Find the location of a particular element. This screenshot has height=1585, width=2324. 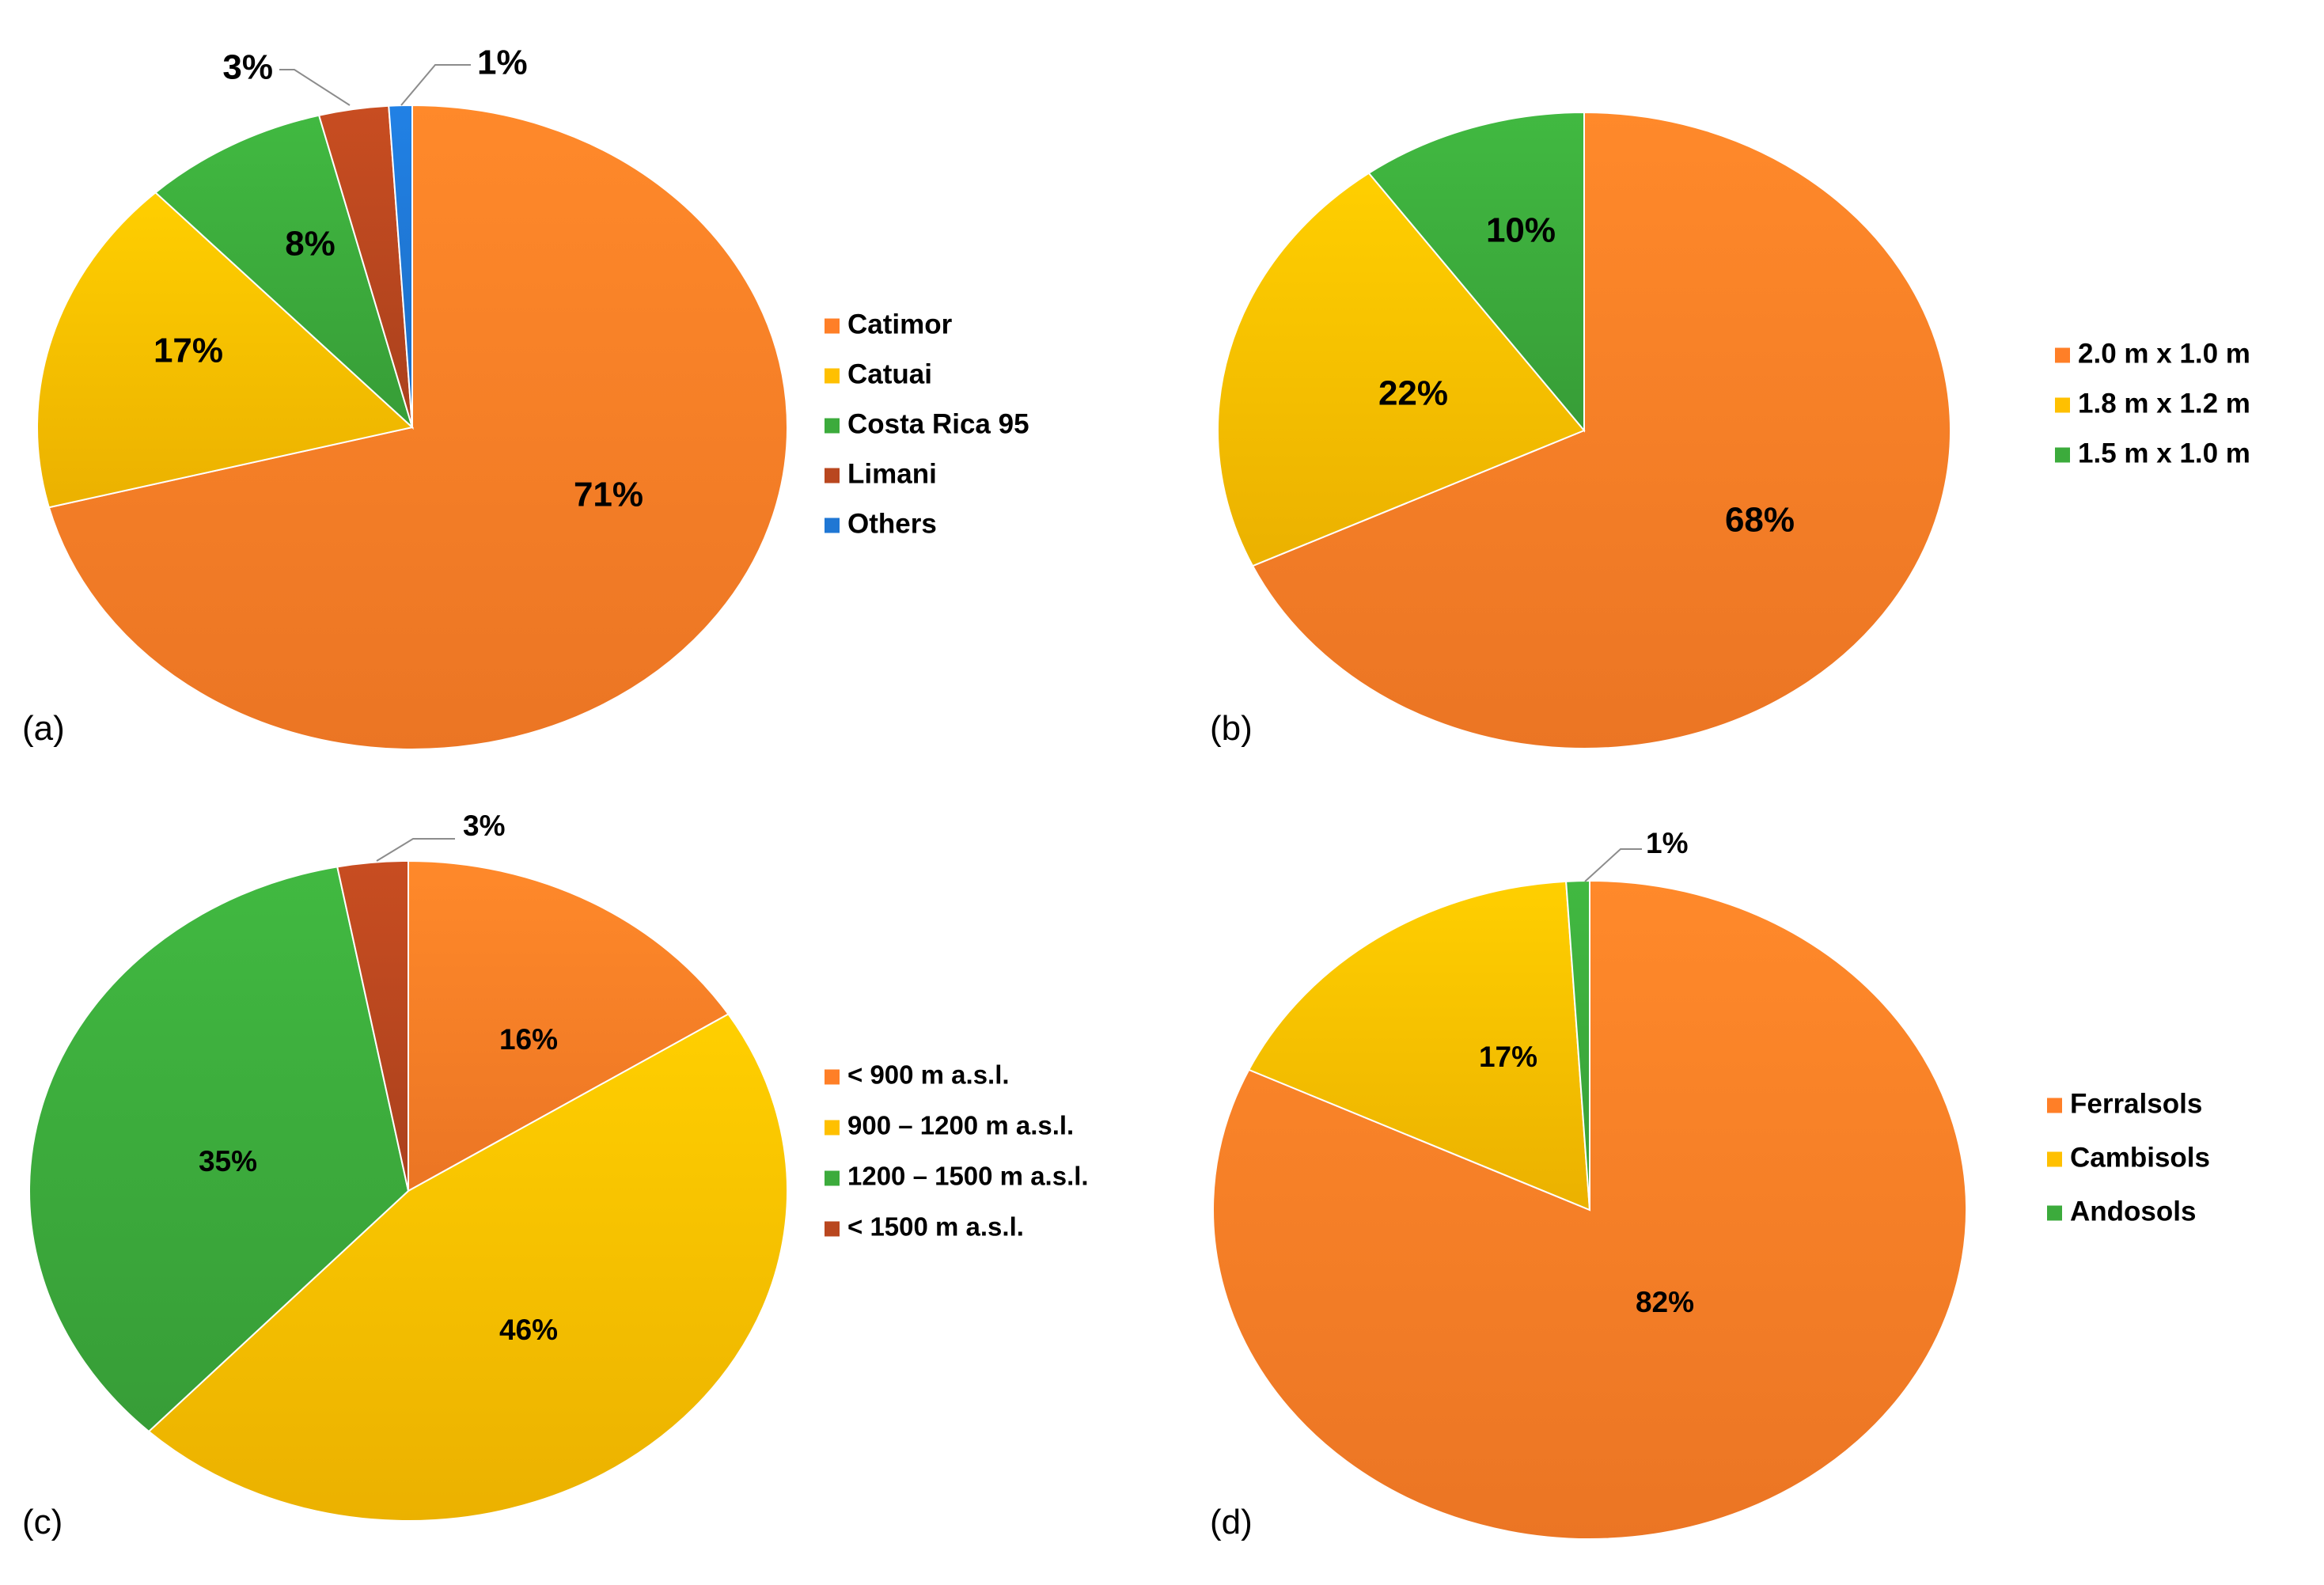

pie-slice-cambisols is located at coordinates (1419, 1046).